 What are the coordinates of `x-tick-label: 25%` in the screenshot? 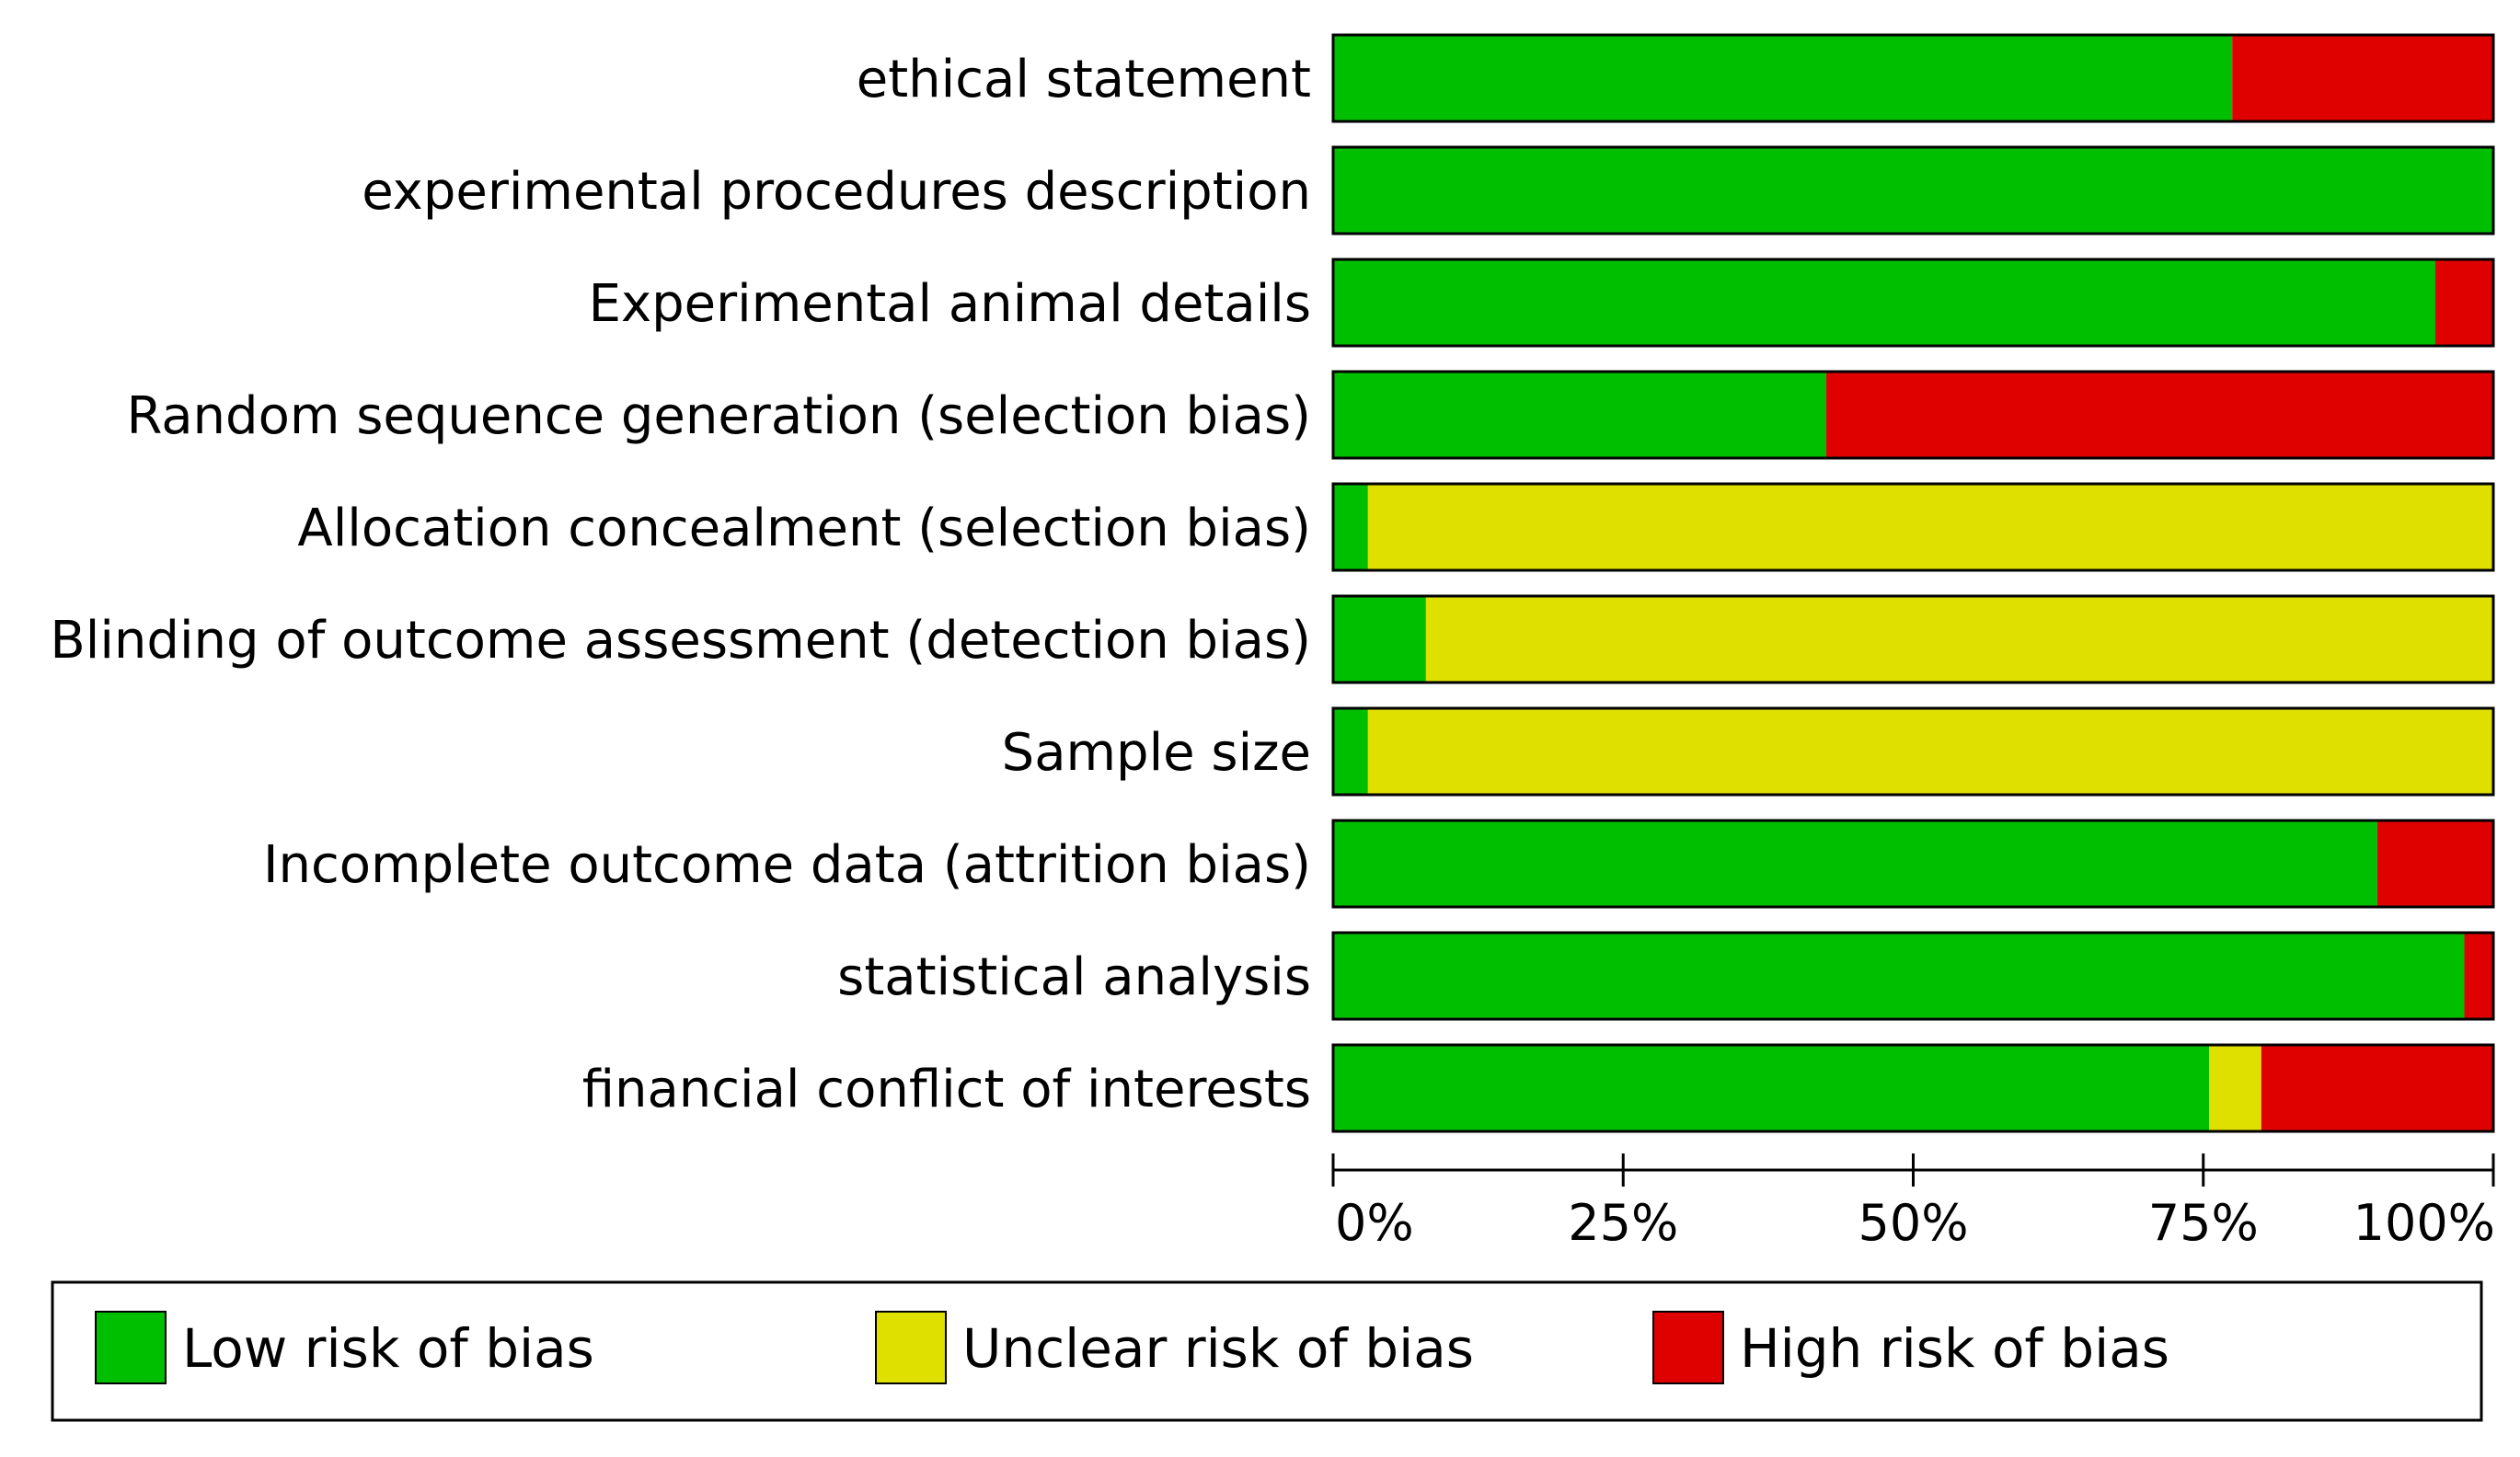 It's located at (1623, 1223).